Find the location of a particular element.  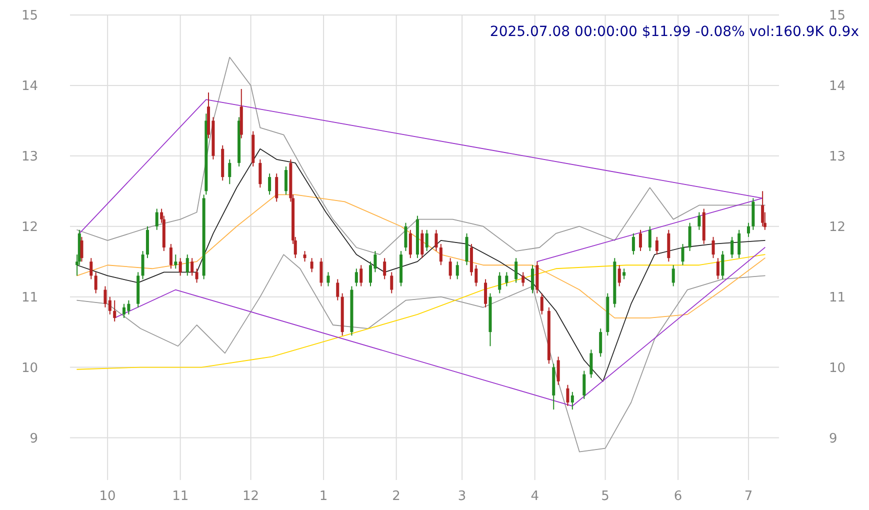

y2-tick-label: 15 is located at coordinates (837, 16).